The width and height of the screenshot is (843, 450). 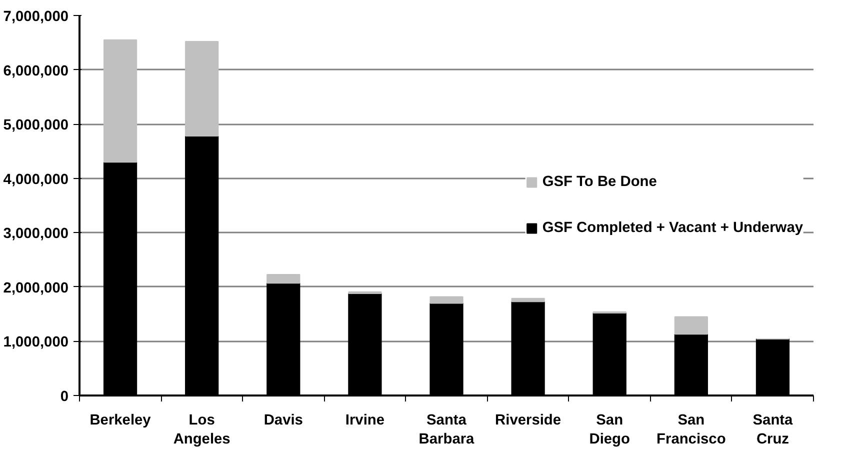 I want to click on y-tick-label: 0, so click(x=64, y=397).